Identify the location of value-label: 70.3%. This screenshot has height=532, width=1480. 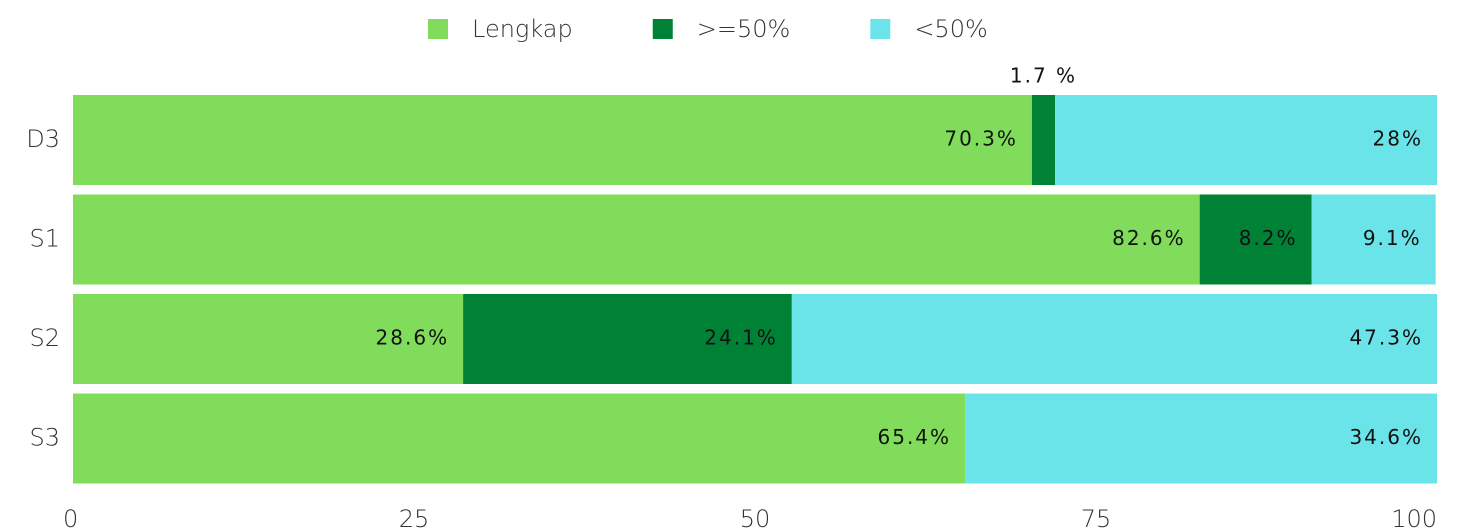
(981, 139).